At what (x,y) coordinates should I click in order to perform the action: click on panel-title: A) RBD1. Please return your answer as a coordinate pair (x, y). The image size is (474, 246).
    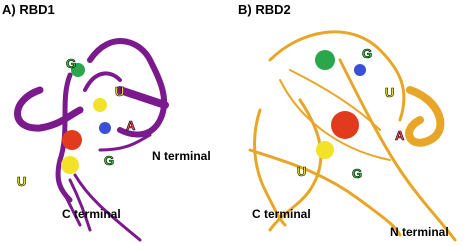
    Looking at the image, I should click on (28, 9).